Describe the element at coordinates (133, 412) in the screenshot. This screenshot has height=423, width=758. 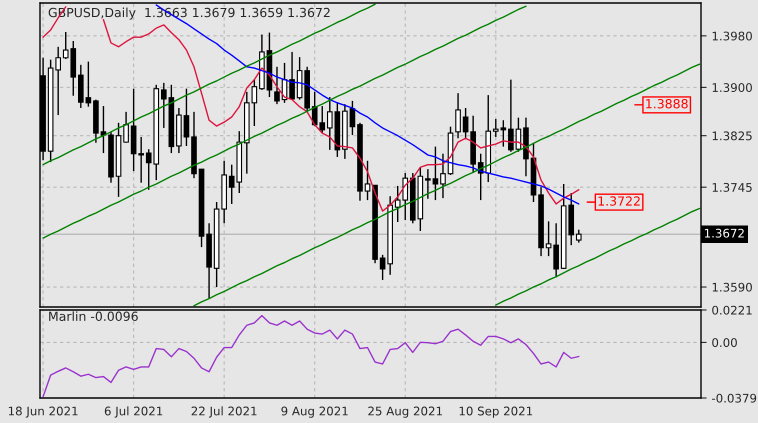
I see `x-tick-label: 6 Jul 2021` at that location.